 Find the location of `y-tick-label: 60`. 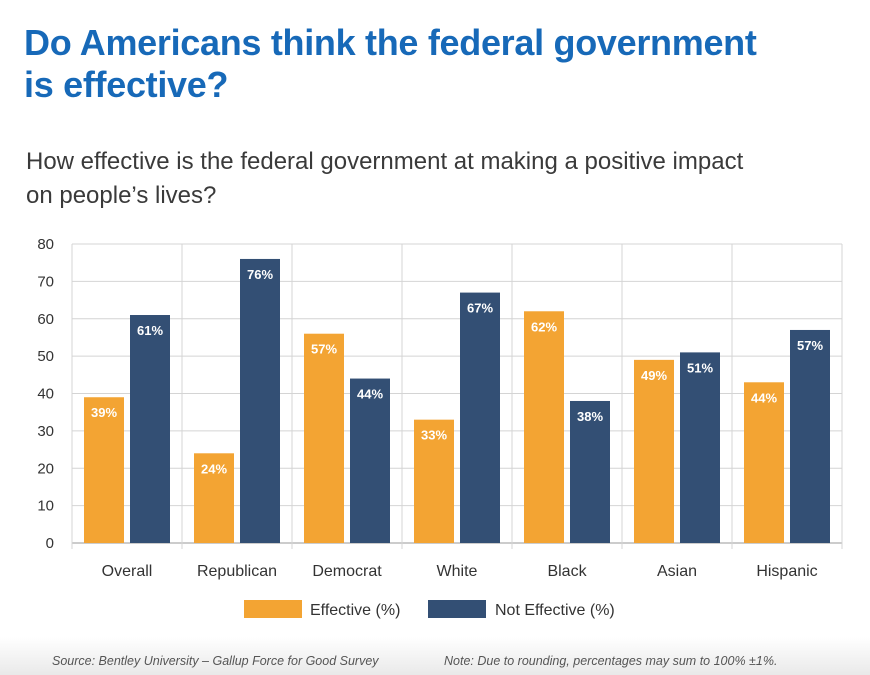

y-tick-label: 60 is located at coordinates (45, 319).